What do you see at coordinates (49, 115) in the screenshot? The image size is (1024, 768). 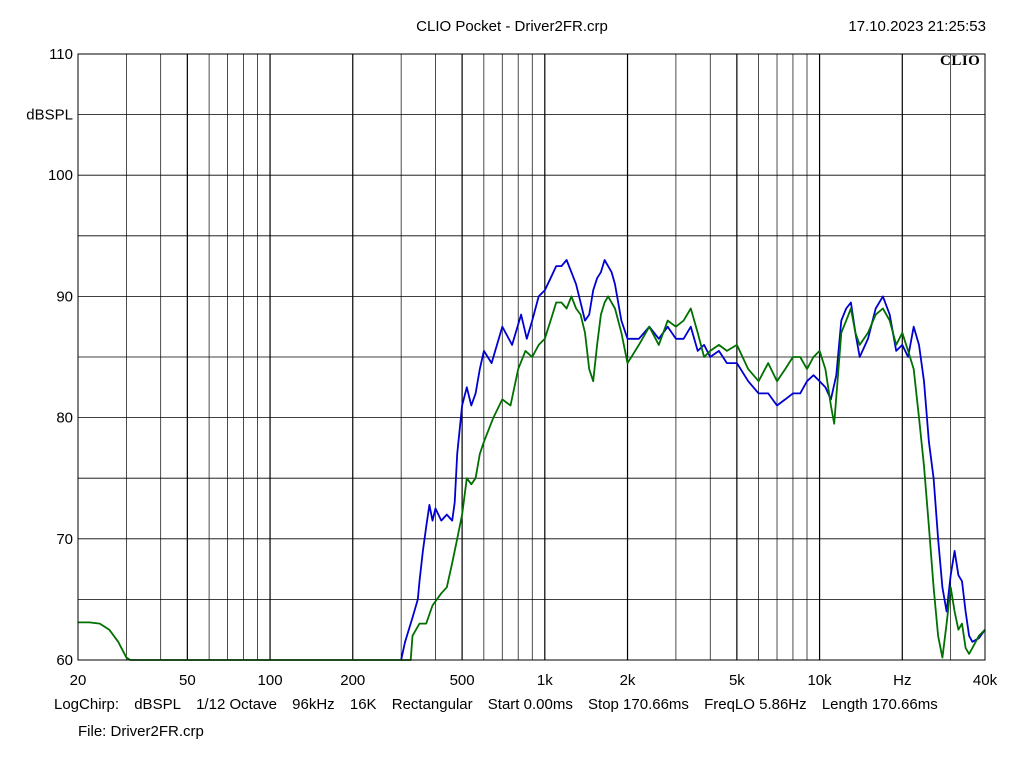 I see `y-tick-label: dBSPL` at bounding box center [49, 115].